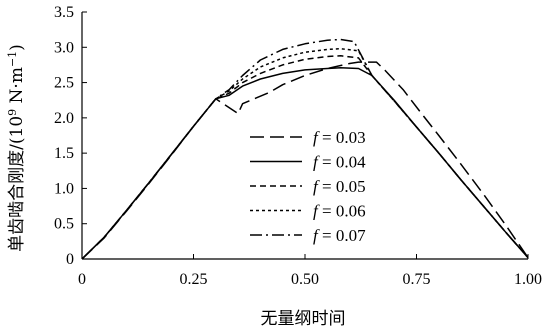 This screenshot has width=545, height=331. I want to click on x-tick-label: 1.00, so click(528, 279).